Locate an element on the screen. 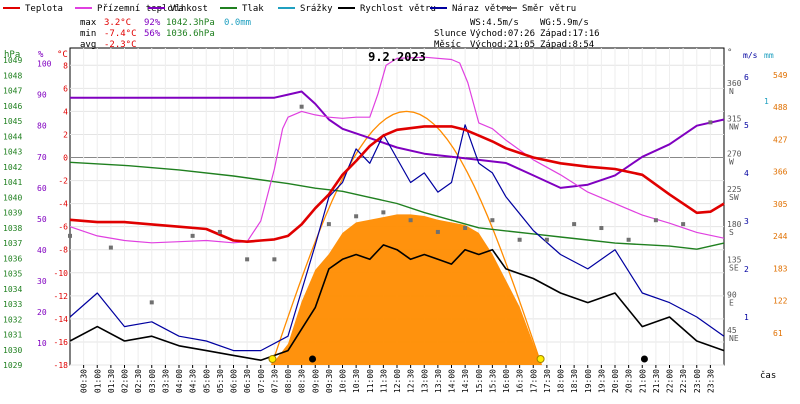 The height and width of the screenshot is (404, 800). degc-tick-3: 2 is located at coordinates (65, 134).